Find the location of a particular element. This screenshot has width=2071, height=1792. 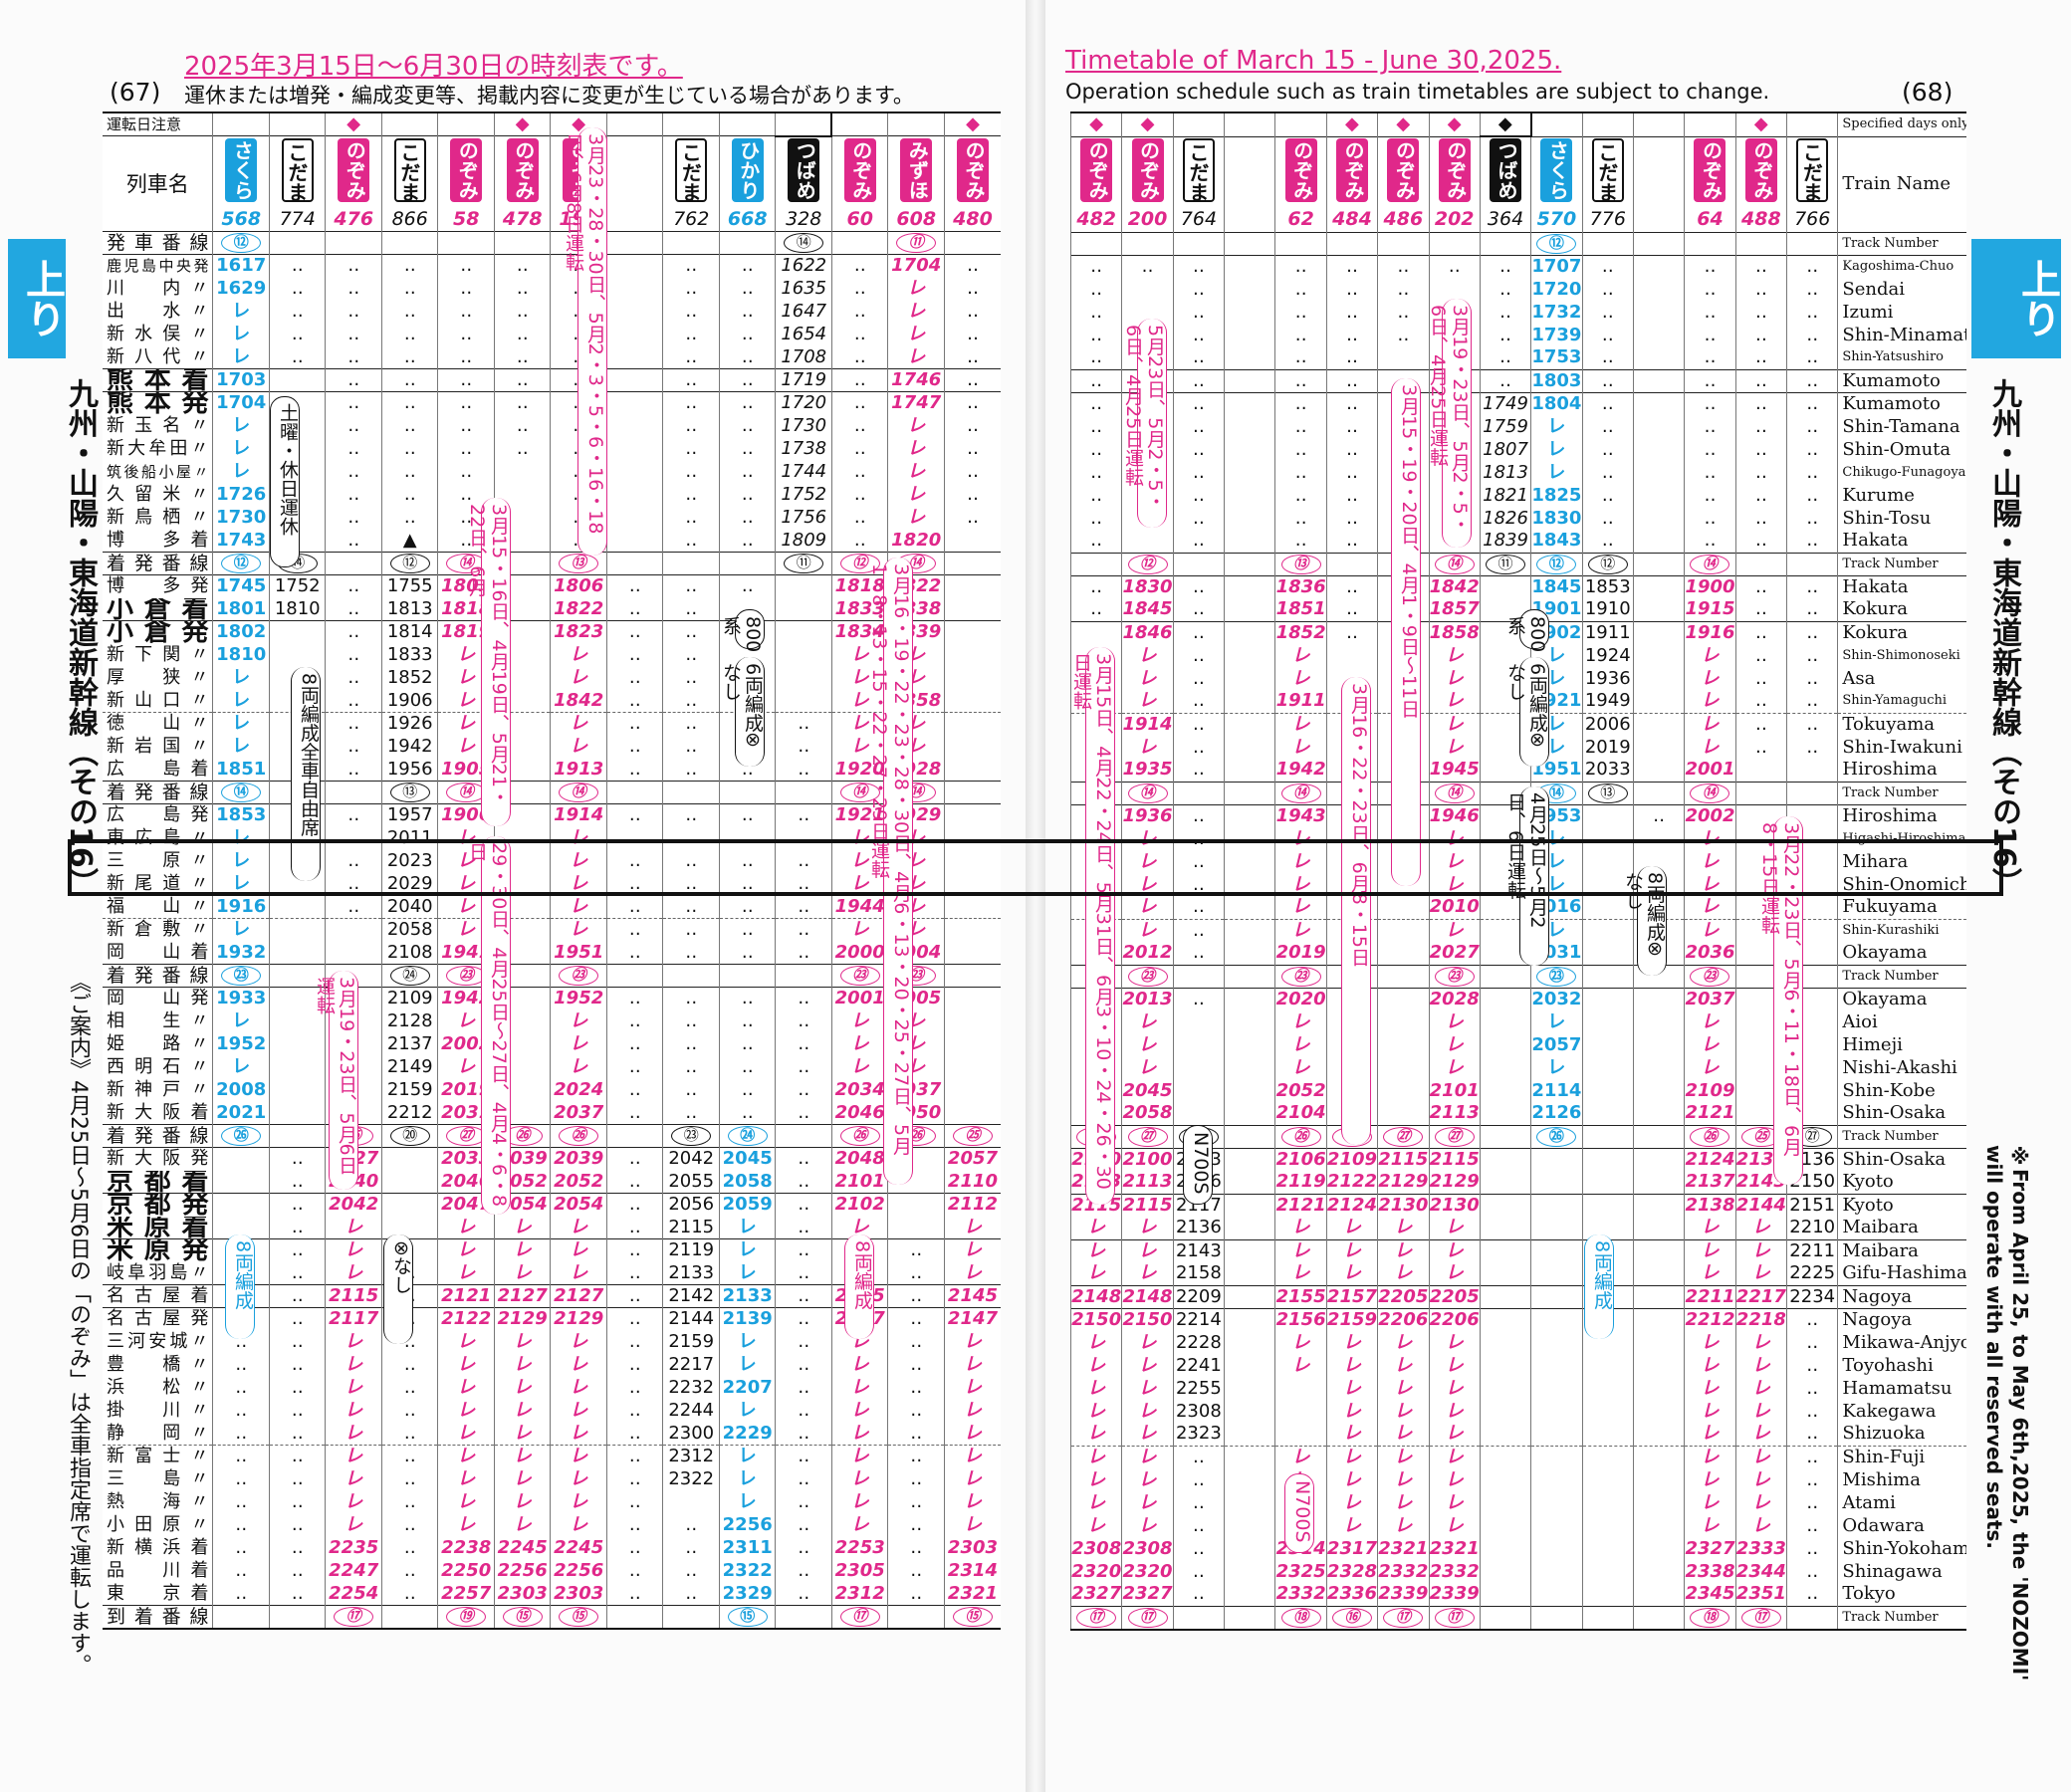

station-row: 新玉名〃レ‥‥‥‥‥‥‥1730‥レ‥ is located at coordinates (552, 426).